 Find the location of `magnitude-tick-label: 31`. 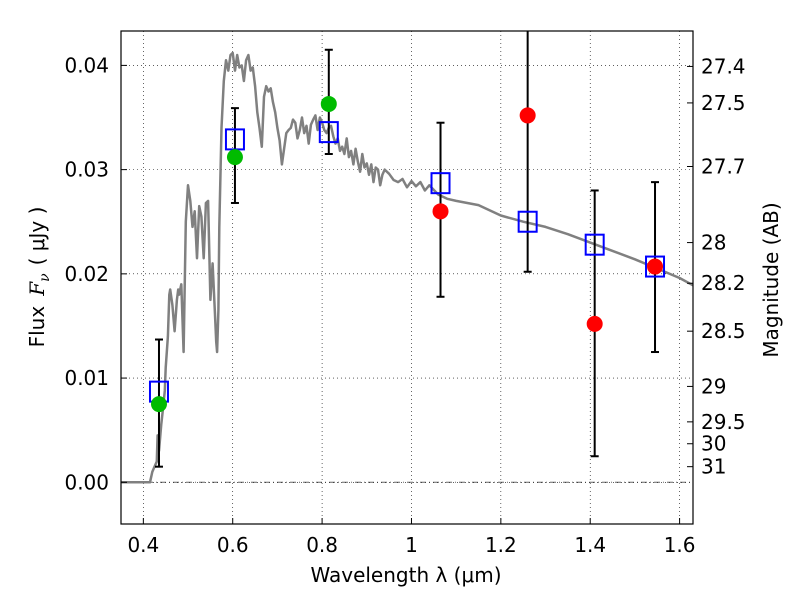

magnitude-tick-label: 31 is located at coordinates (713, 467).